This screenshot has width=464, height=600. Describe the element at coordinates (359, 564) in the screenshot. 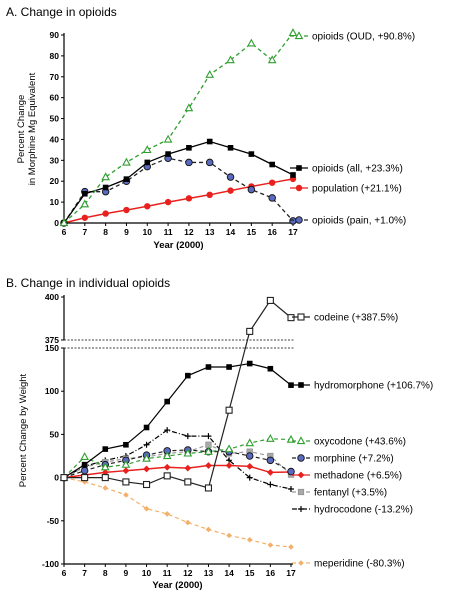

I see `panel-b-legend-label: meperidine (-80.3%)` at that location.